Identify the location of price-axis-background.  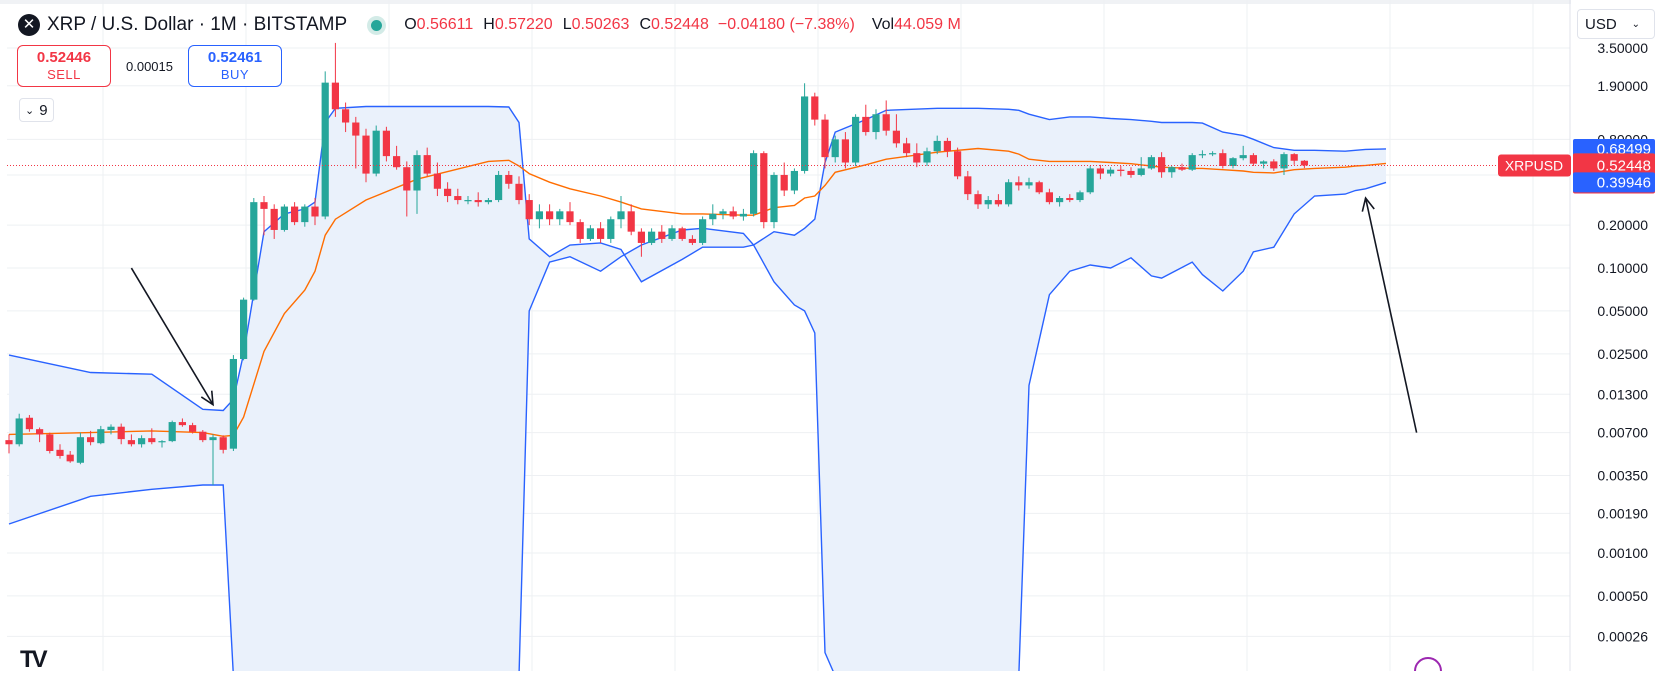
(1618, 335).